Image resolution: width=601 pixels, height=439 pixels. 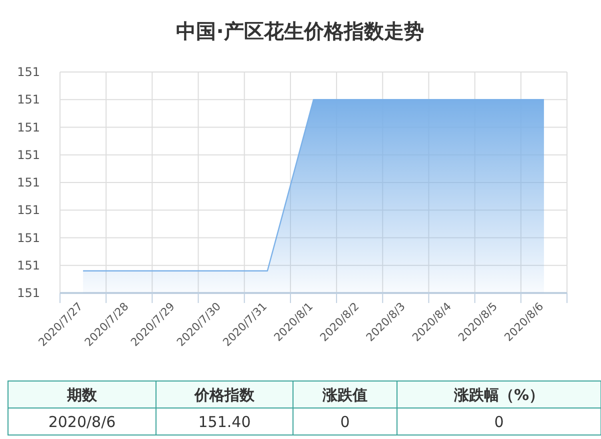 I want to click on text: 151.40, so click(x=224, y=422).